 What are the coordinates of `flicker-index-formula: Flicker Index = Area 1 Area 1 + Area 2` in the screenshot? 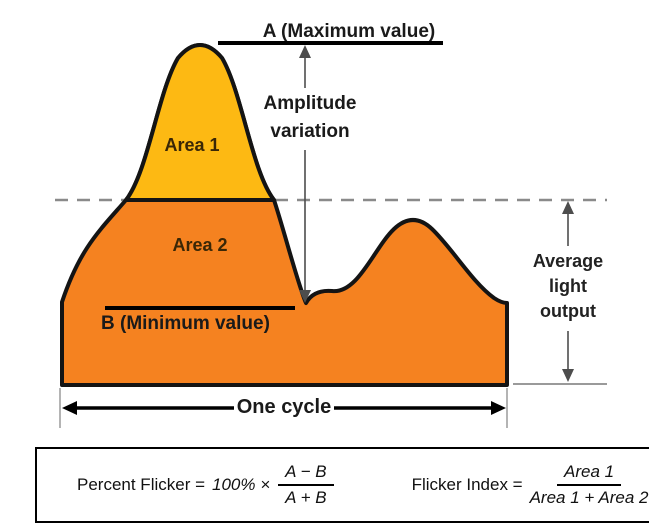 It's located at (530, 485).